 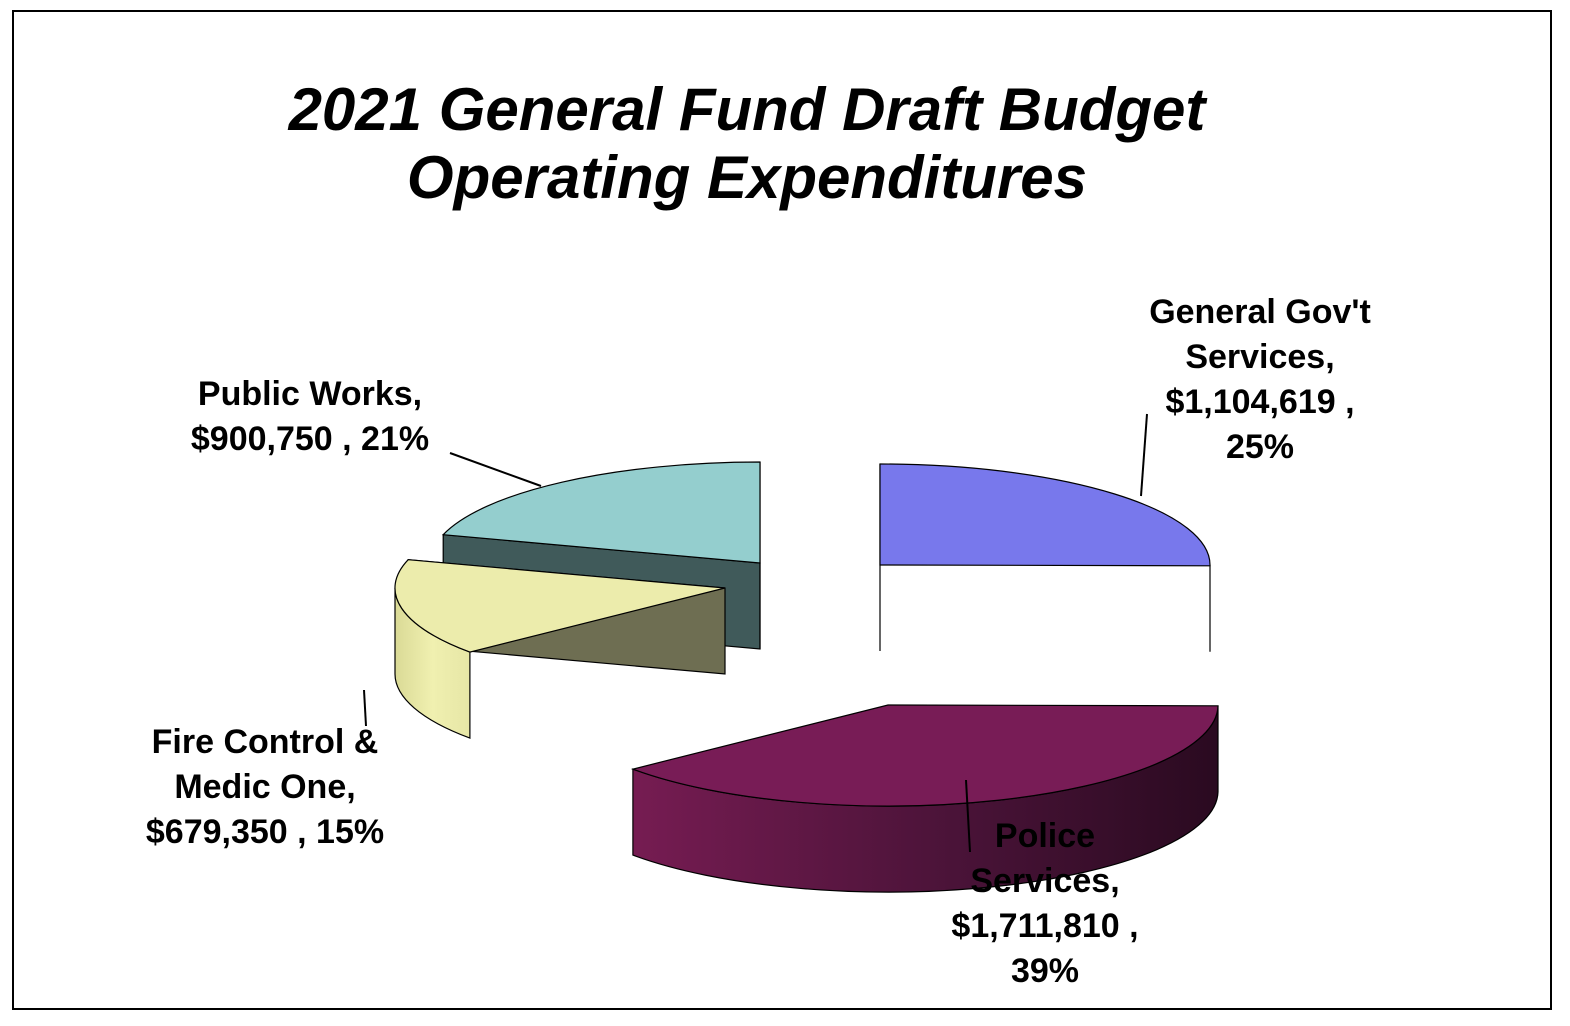 I want to click on chart-title-line1: 2021 General Fund Draft Budget, so click(x=747, y=109).